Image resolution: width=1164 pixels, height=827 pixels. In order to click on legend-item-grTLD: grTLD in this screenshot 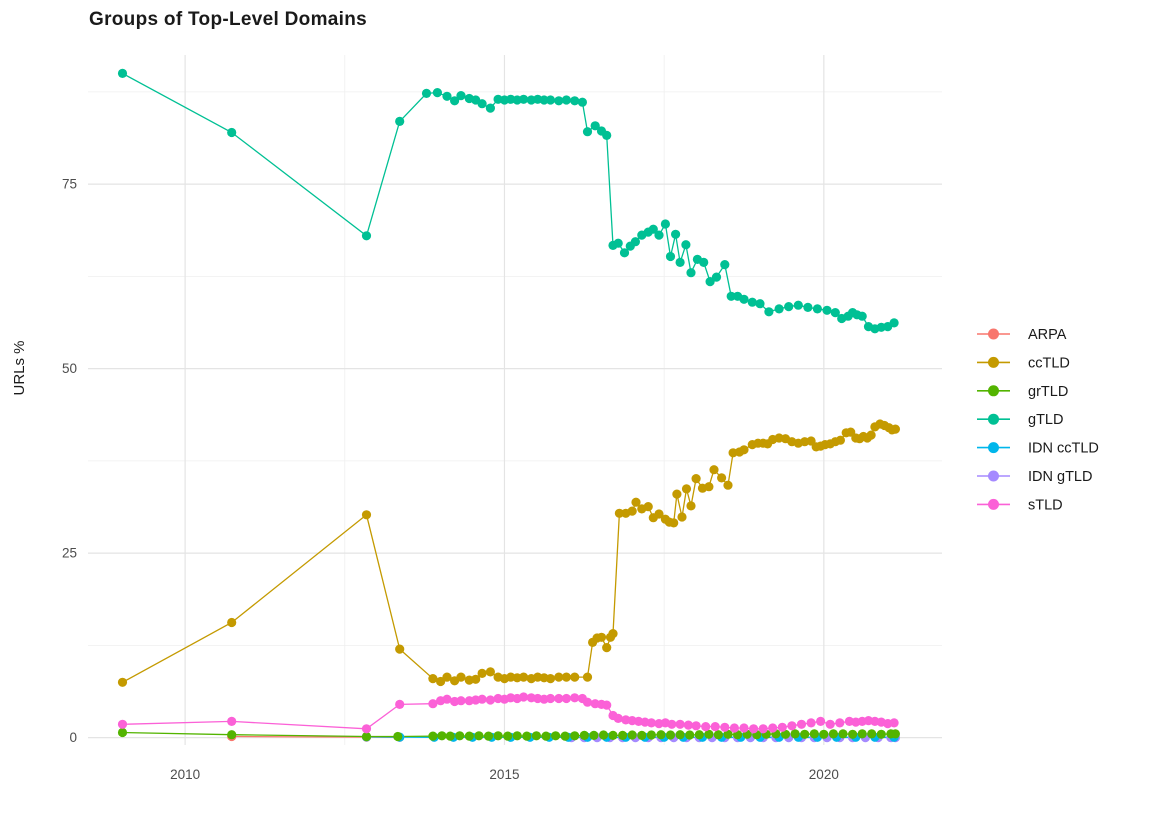, I will do `click(1022, 392)`.